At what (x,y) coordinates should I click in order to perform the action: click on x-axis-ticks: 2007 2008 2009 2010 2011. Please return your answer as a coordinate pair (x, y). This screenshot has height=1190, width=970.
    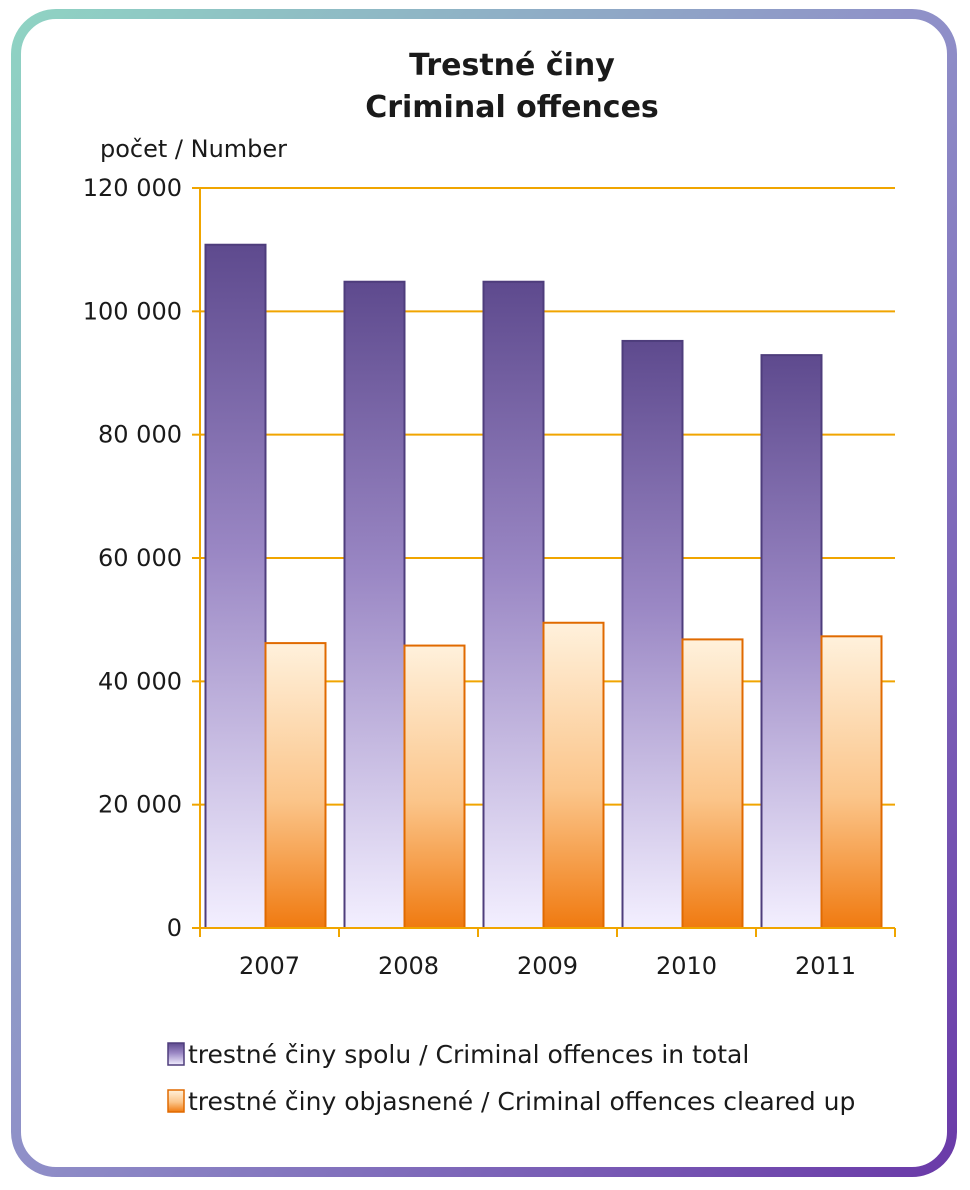
    Looking at the image, I should click on (547, 954).